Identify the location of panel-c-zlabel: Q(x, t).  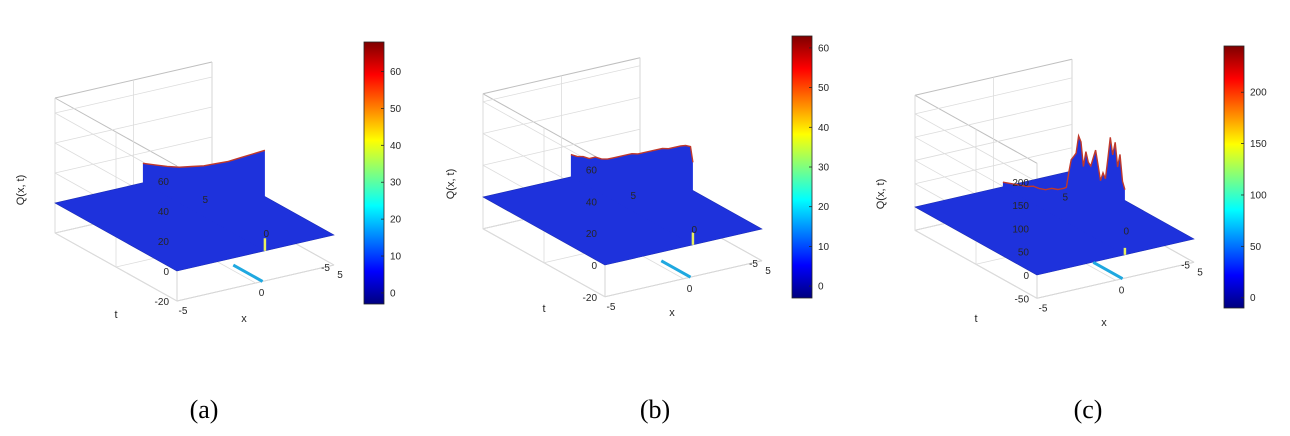
(881, 194).